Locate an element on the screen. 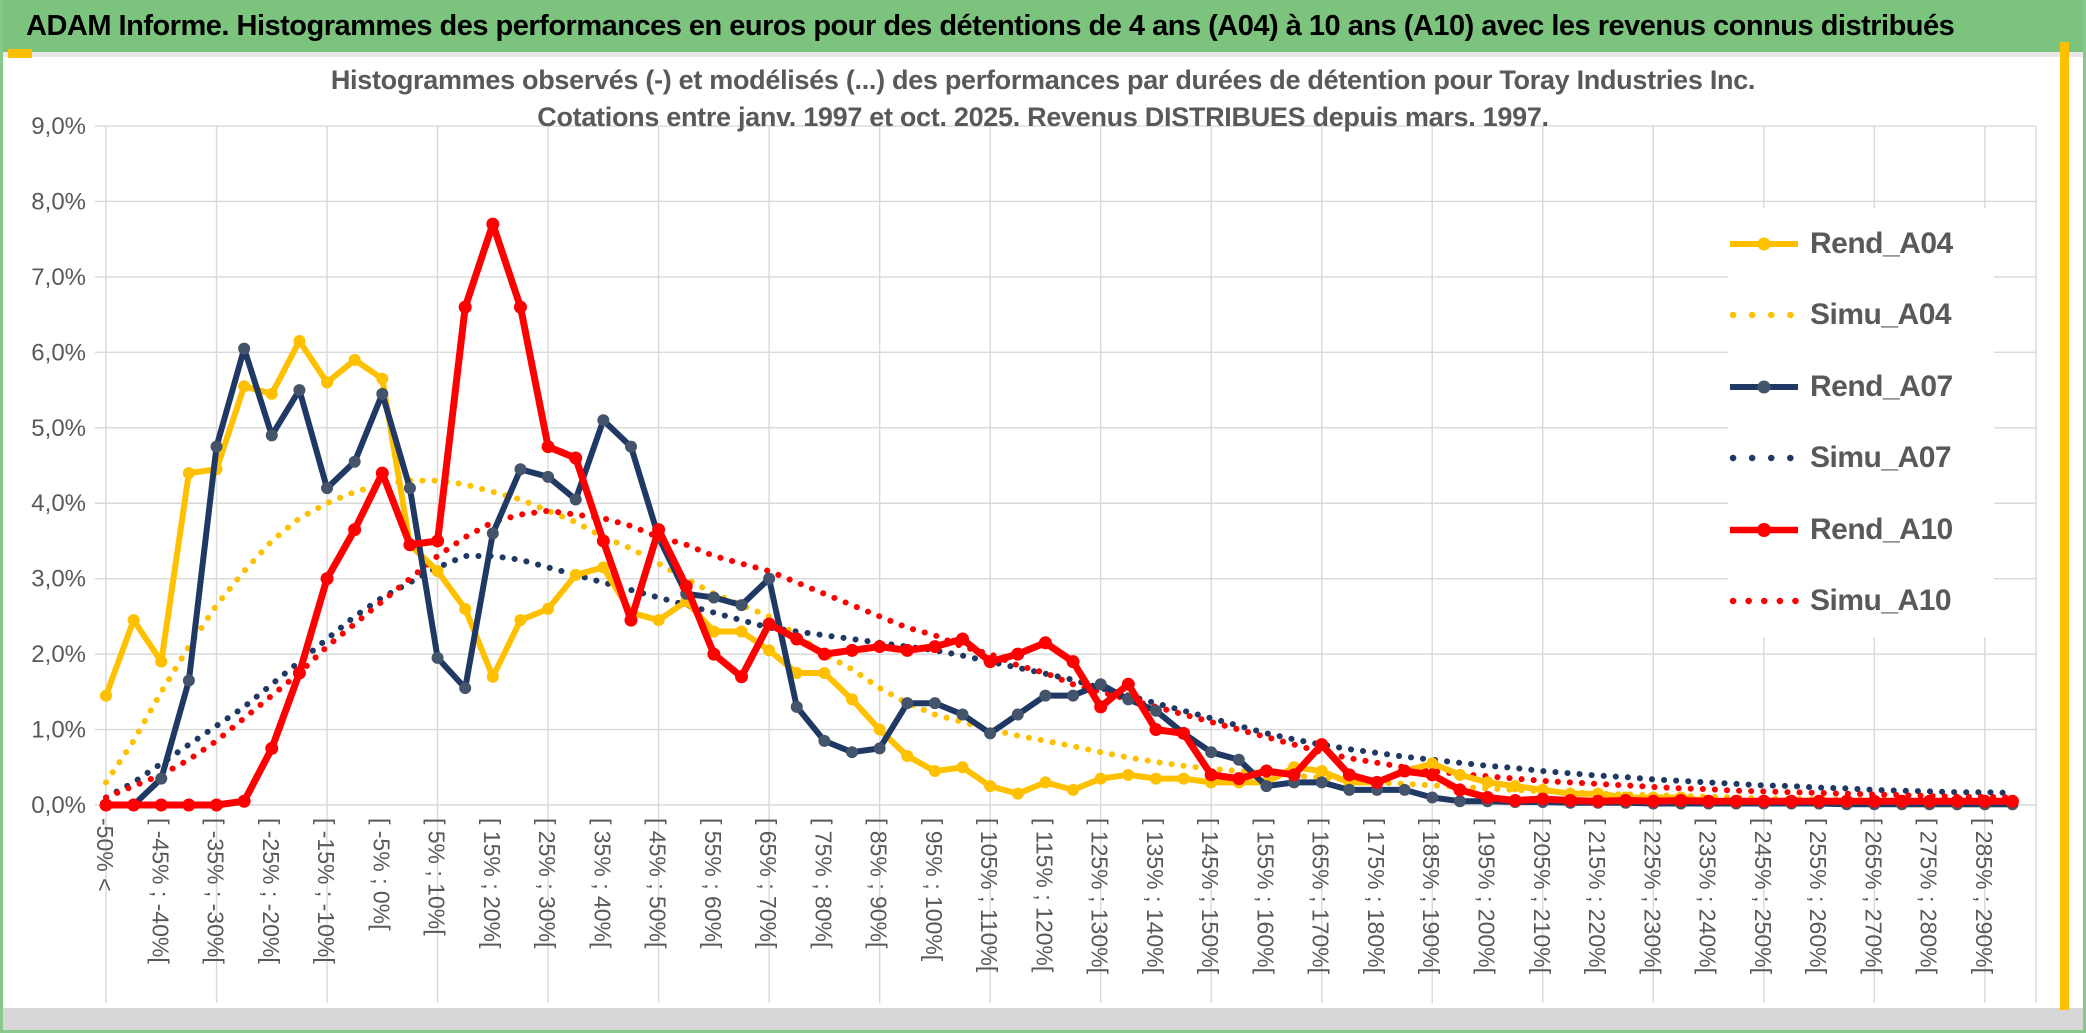 The image size is (2086, 1033). legend-item-simu-a04: Simu_A04 is located at coordinates (1861, 316).